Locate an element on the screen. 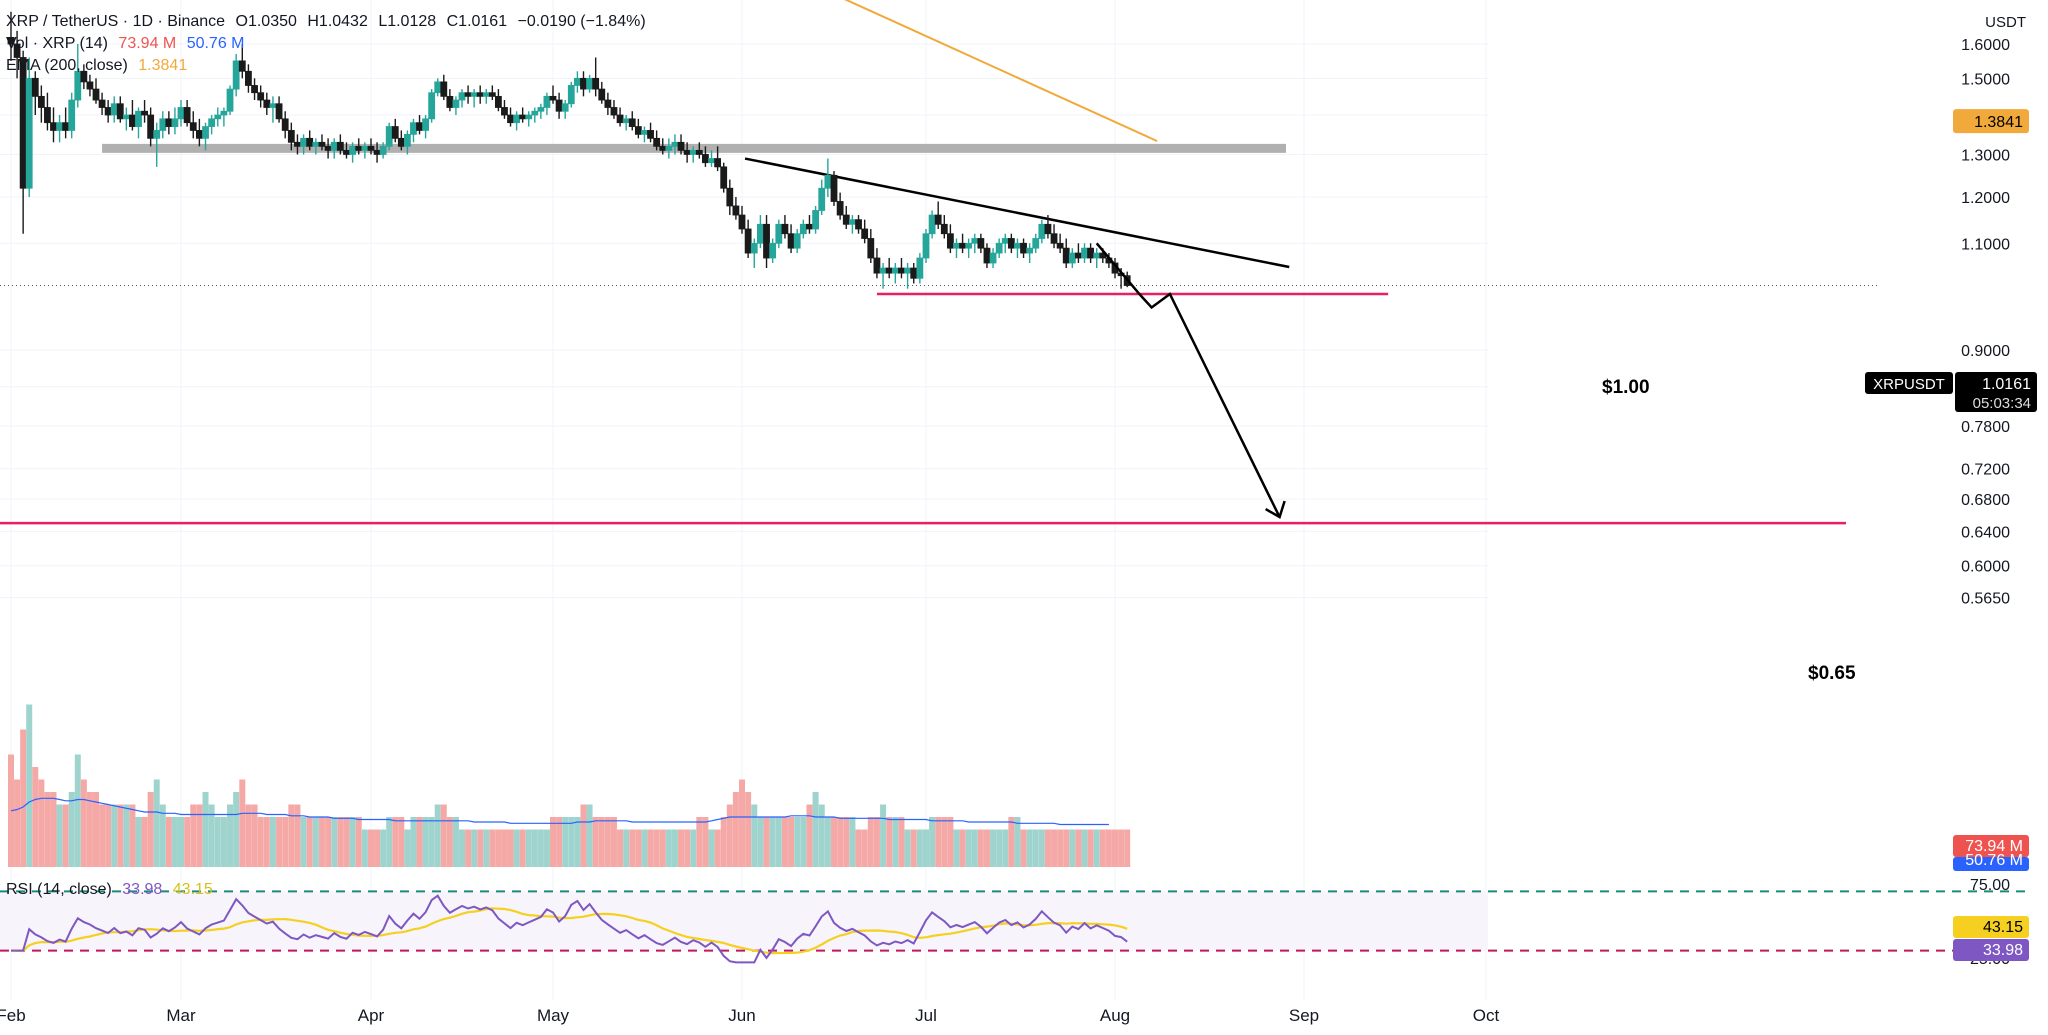 Image resolution: width=2048 pixels, height=1035 pixels. volume-ma-badge: 50.76 M is located at coordinates (1994, 860).